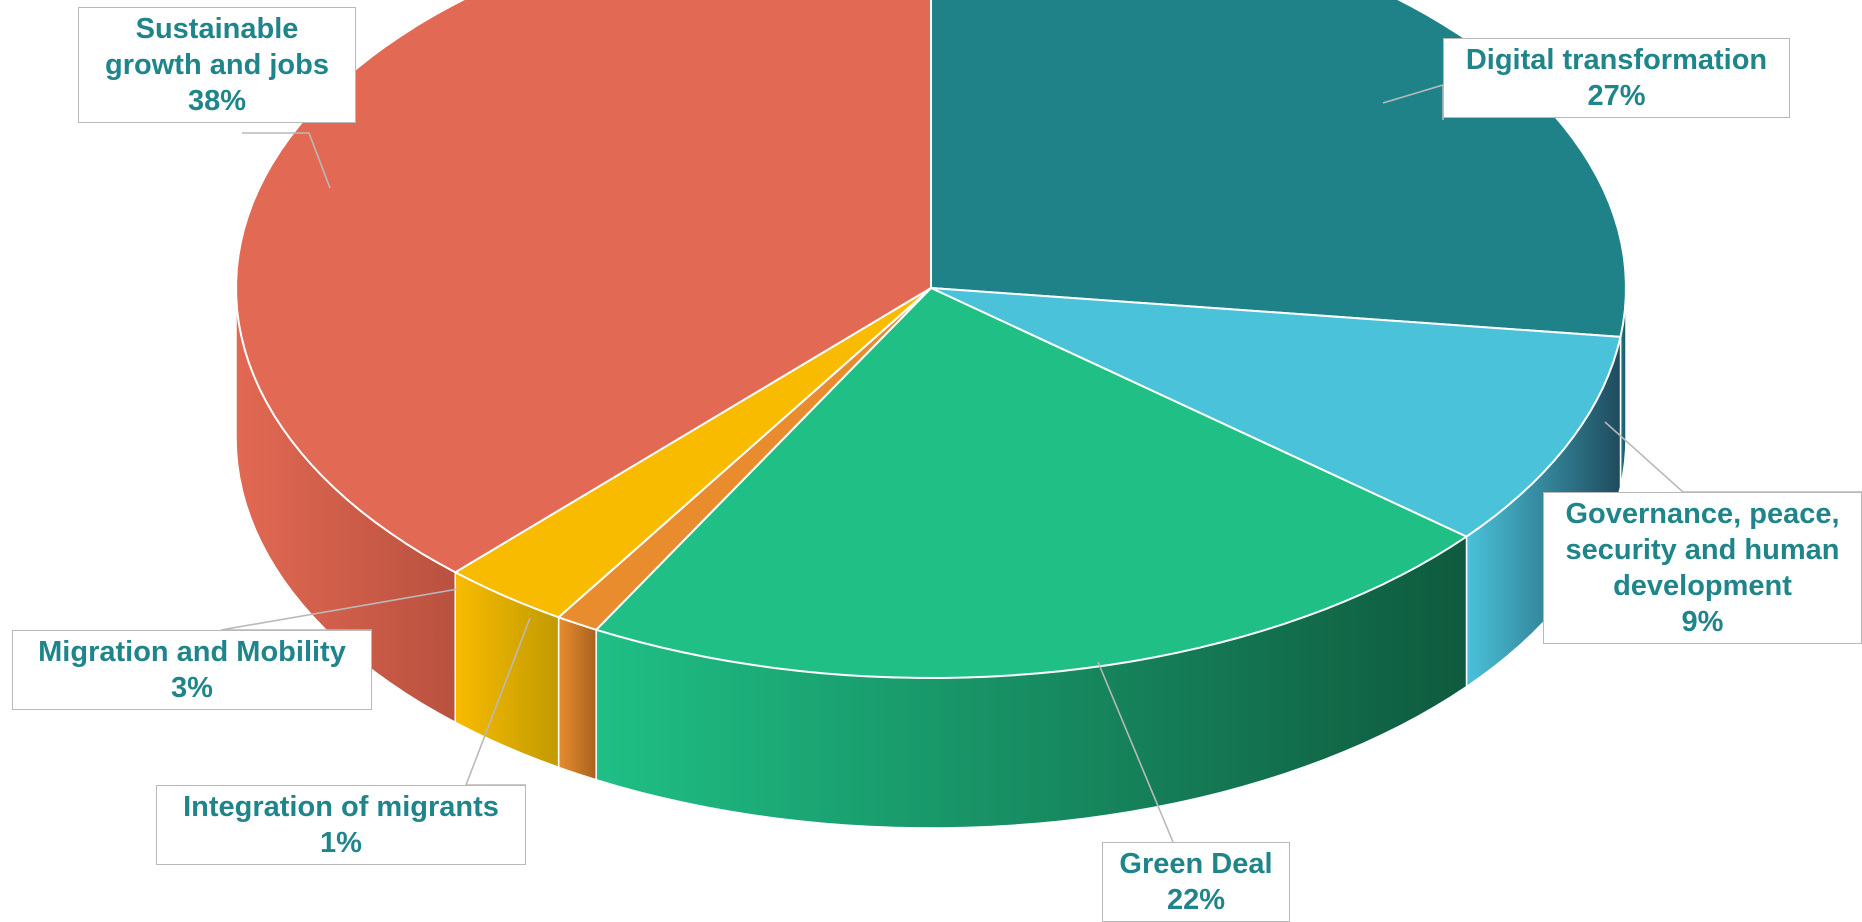  I want to click on label-governance-pct: 9%, so click(1702, 622).